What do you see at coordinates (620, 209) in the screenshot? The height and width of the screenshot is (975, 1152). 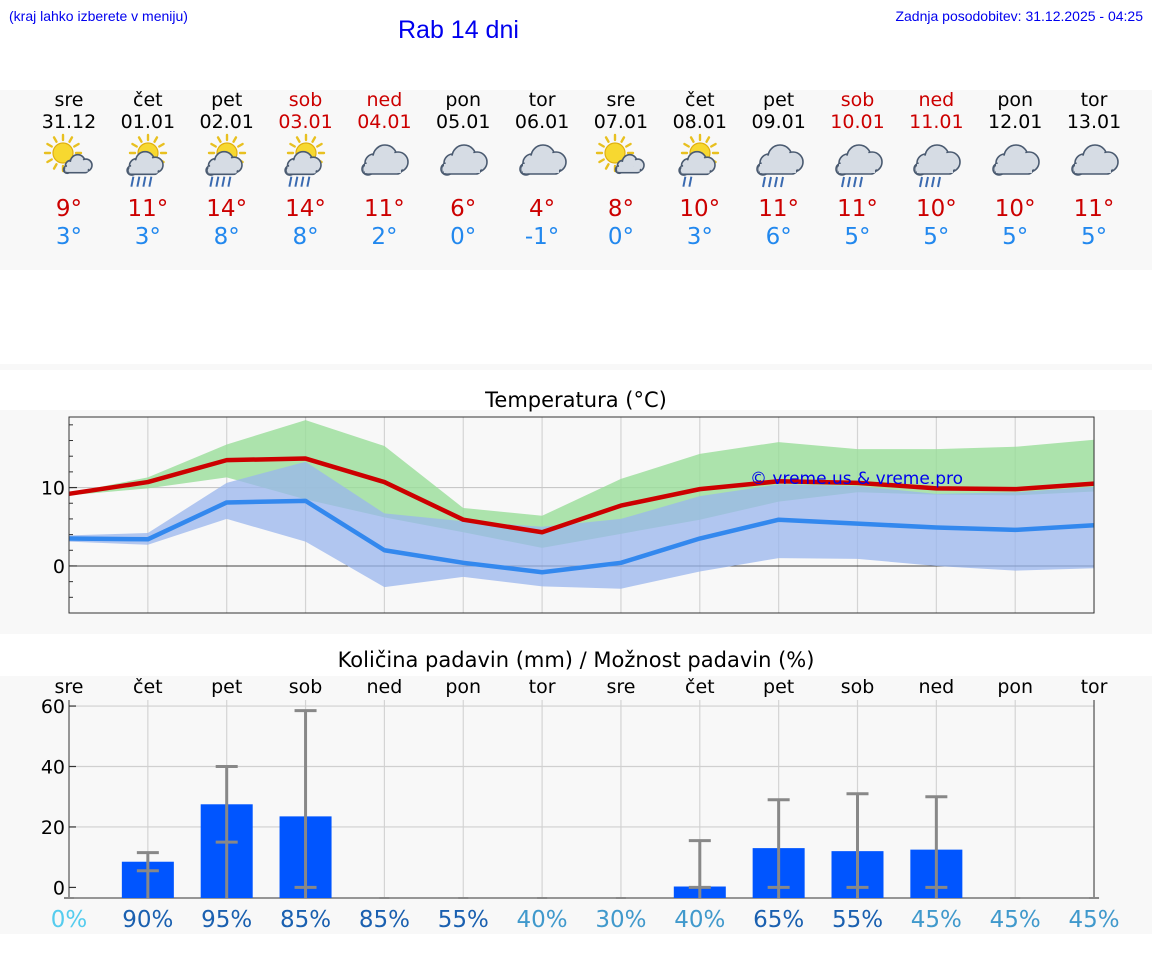 I see `max-temp: 8°` at bounding box center [620, 209].